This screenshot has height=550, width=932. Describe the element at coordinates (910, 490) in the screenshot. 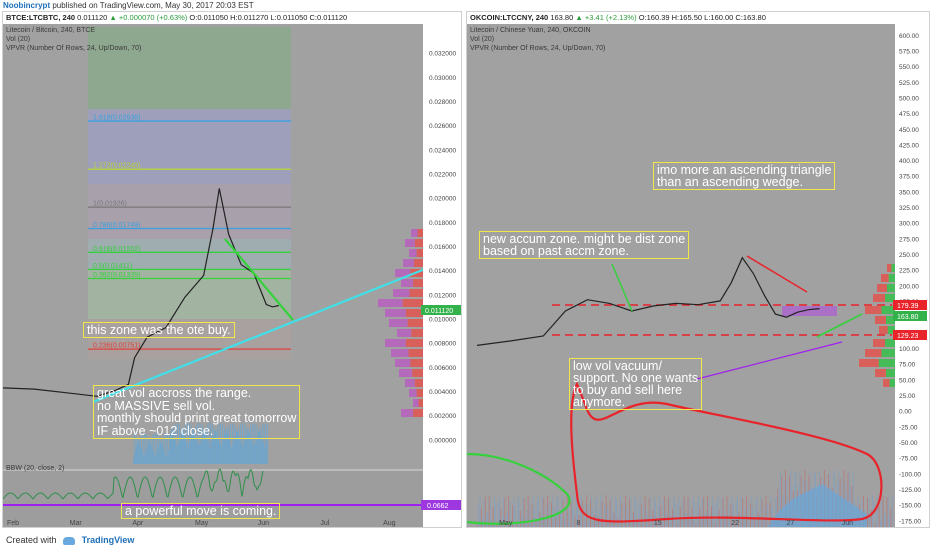

I see `y-tick-label: -125.00` at that location.